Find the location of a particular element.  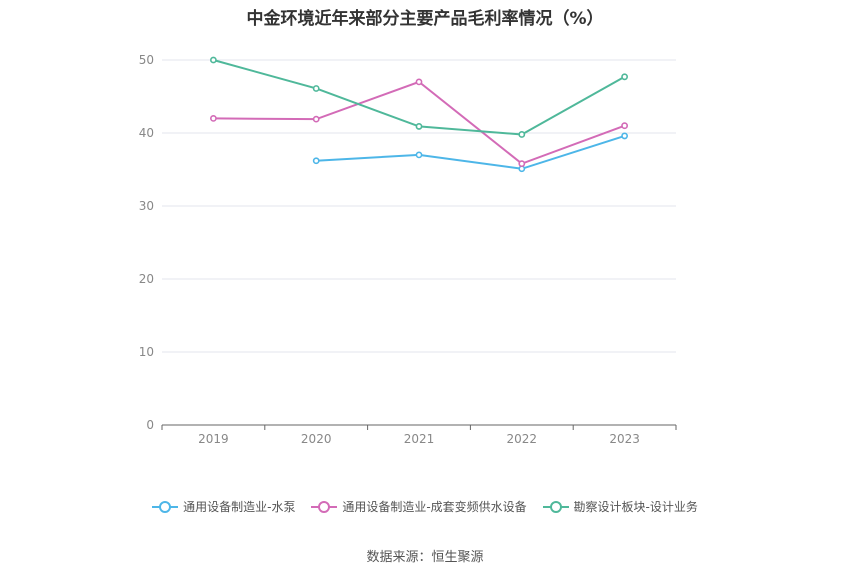

legend-label: 通用设备制造业-水泵 is located at coordinates (239, 507).